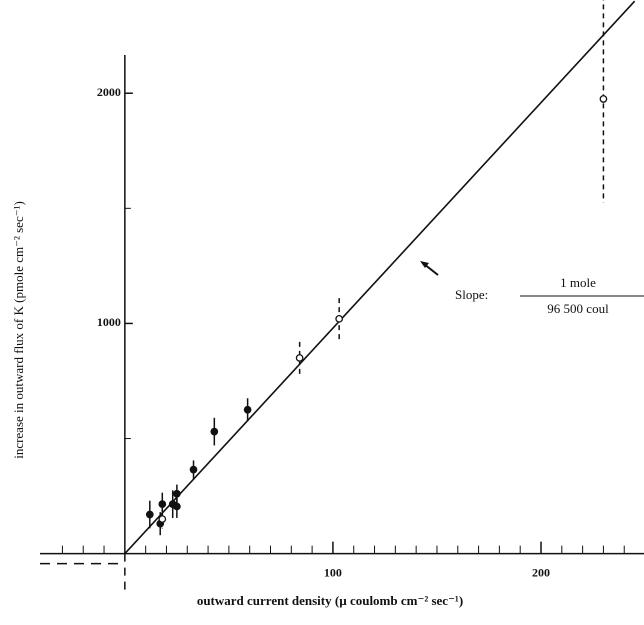 This screenshot has height=625, width=644. Describe the element at coordinates (578, 282) in the screenshot. I see `annotation-numerator: 1 mole` at that location.